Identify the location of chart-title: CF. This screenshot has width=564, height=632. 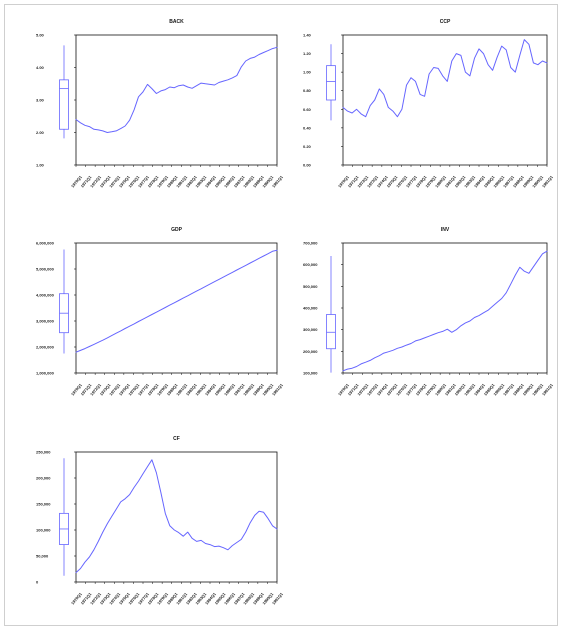
(176, 439).